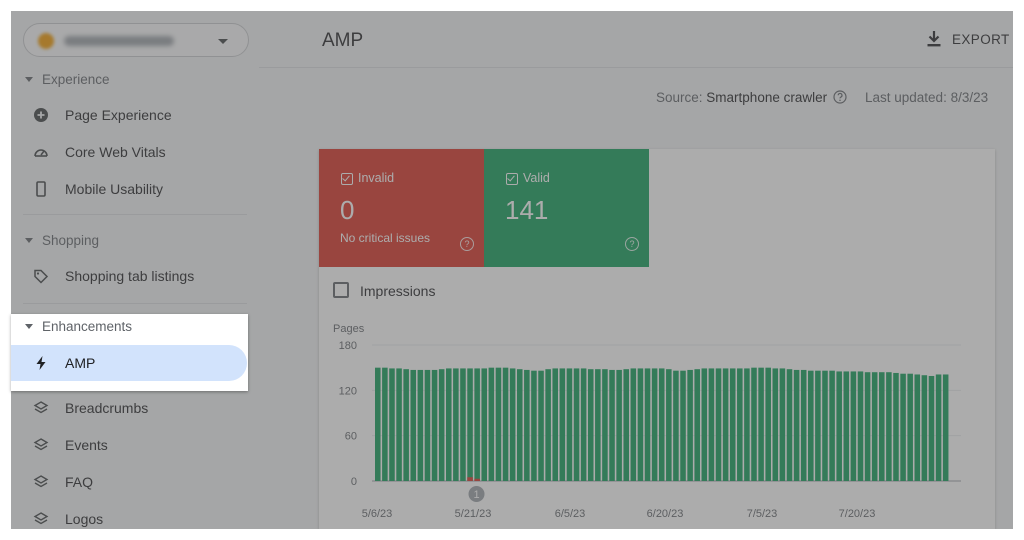 This screenshot has width=1024, height=540. I want to click on updated-key: Last updated:, so click(906, 97).